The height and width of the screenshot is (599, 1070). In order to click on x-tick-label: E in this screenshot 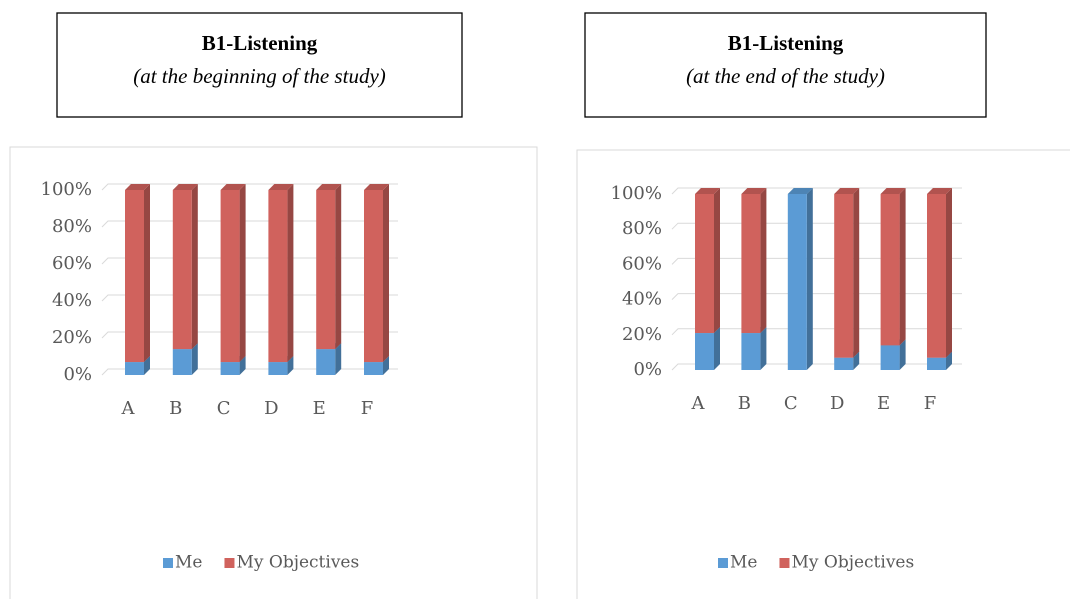, I will do `click(319, 408)`.